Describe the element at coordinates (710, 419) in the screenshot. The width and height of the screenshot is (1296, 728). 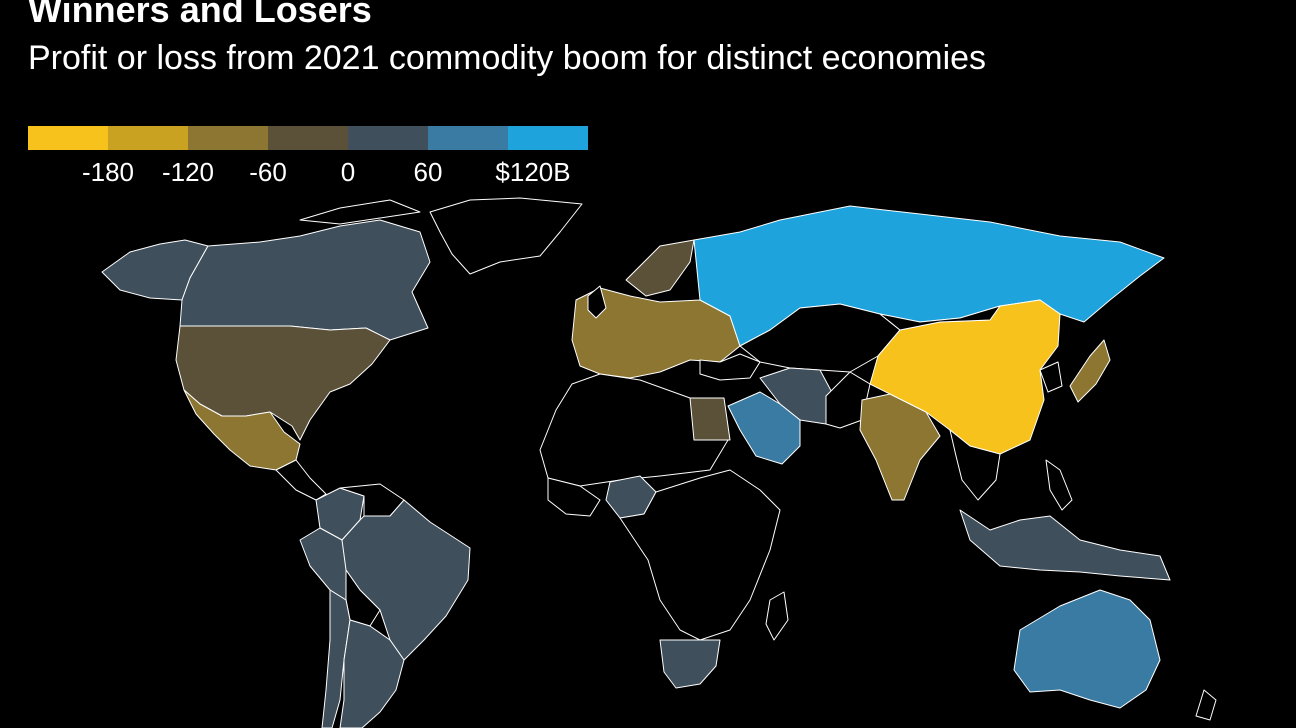
I see `region-egypt` at that location.